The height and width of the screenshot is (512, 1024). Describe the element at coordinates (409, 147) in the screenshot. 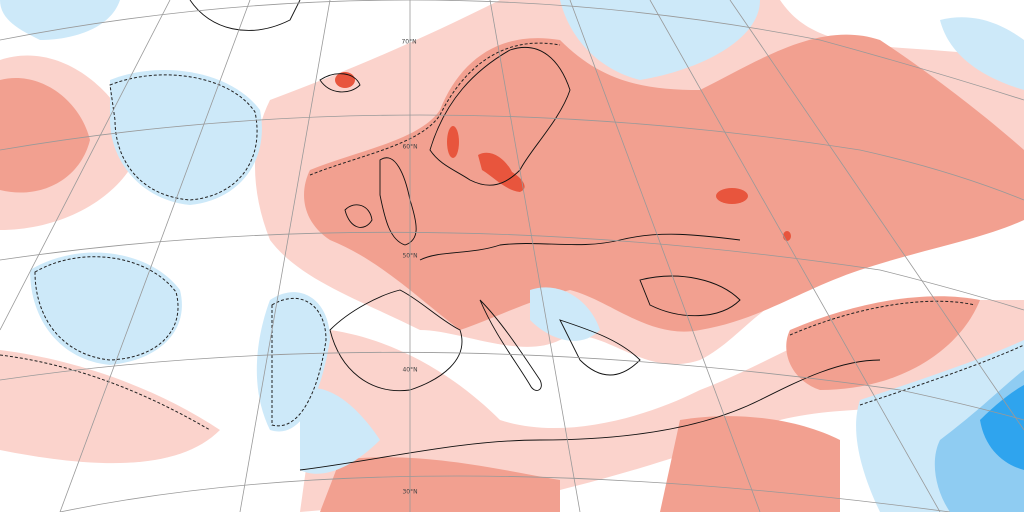

I see `latitude-label: 60°N` at that location.